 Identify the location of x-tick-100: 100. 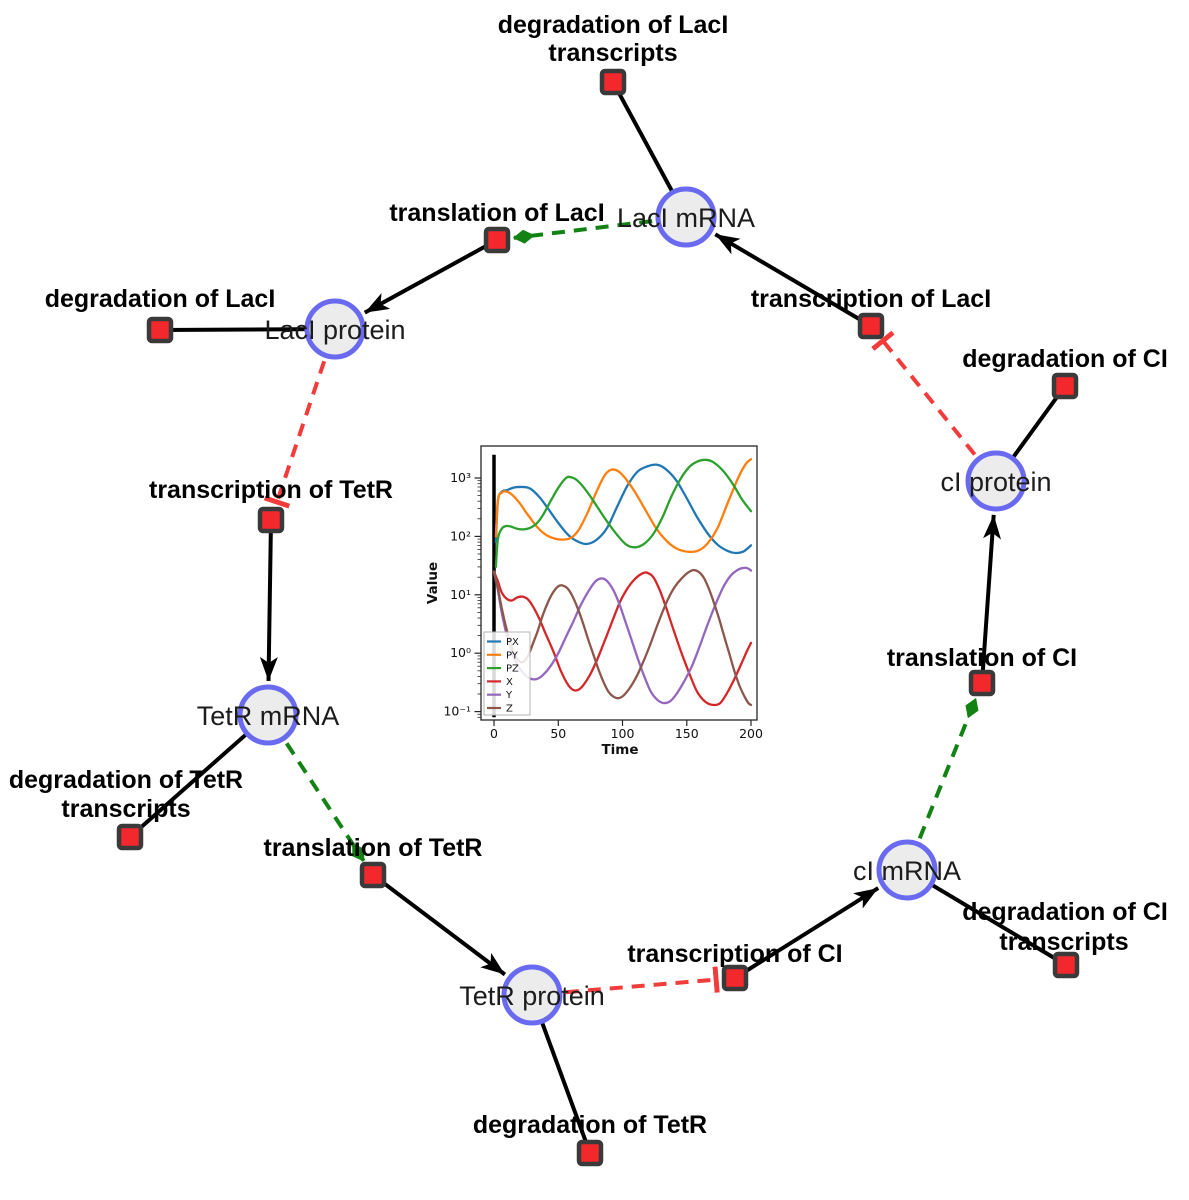
(623, 733).